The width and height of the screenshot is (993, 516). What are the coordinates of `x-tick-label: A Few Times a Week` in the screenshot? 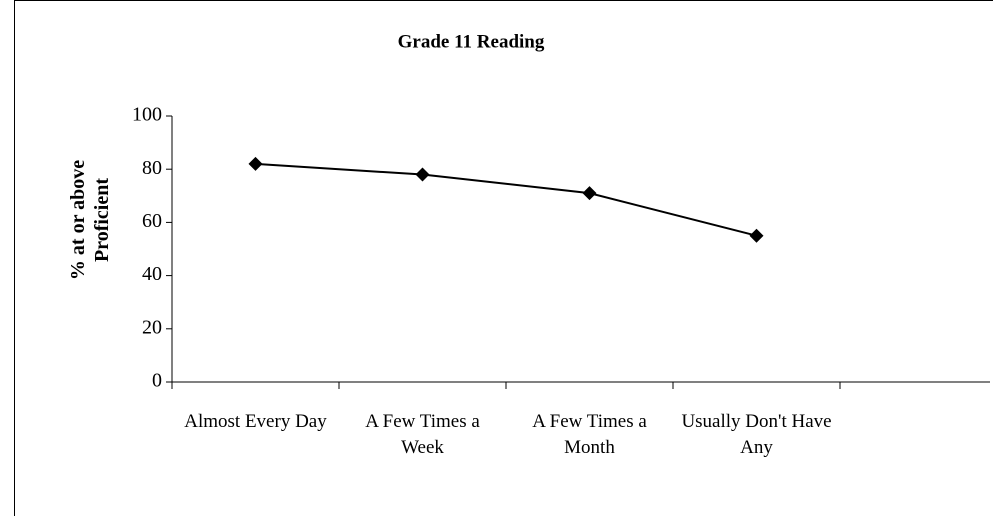 It's located at (422, 434).